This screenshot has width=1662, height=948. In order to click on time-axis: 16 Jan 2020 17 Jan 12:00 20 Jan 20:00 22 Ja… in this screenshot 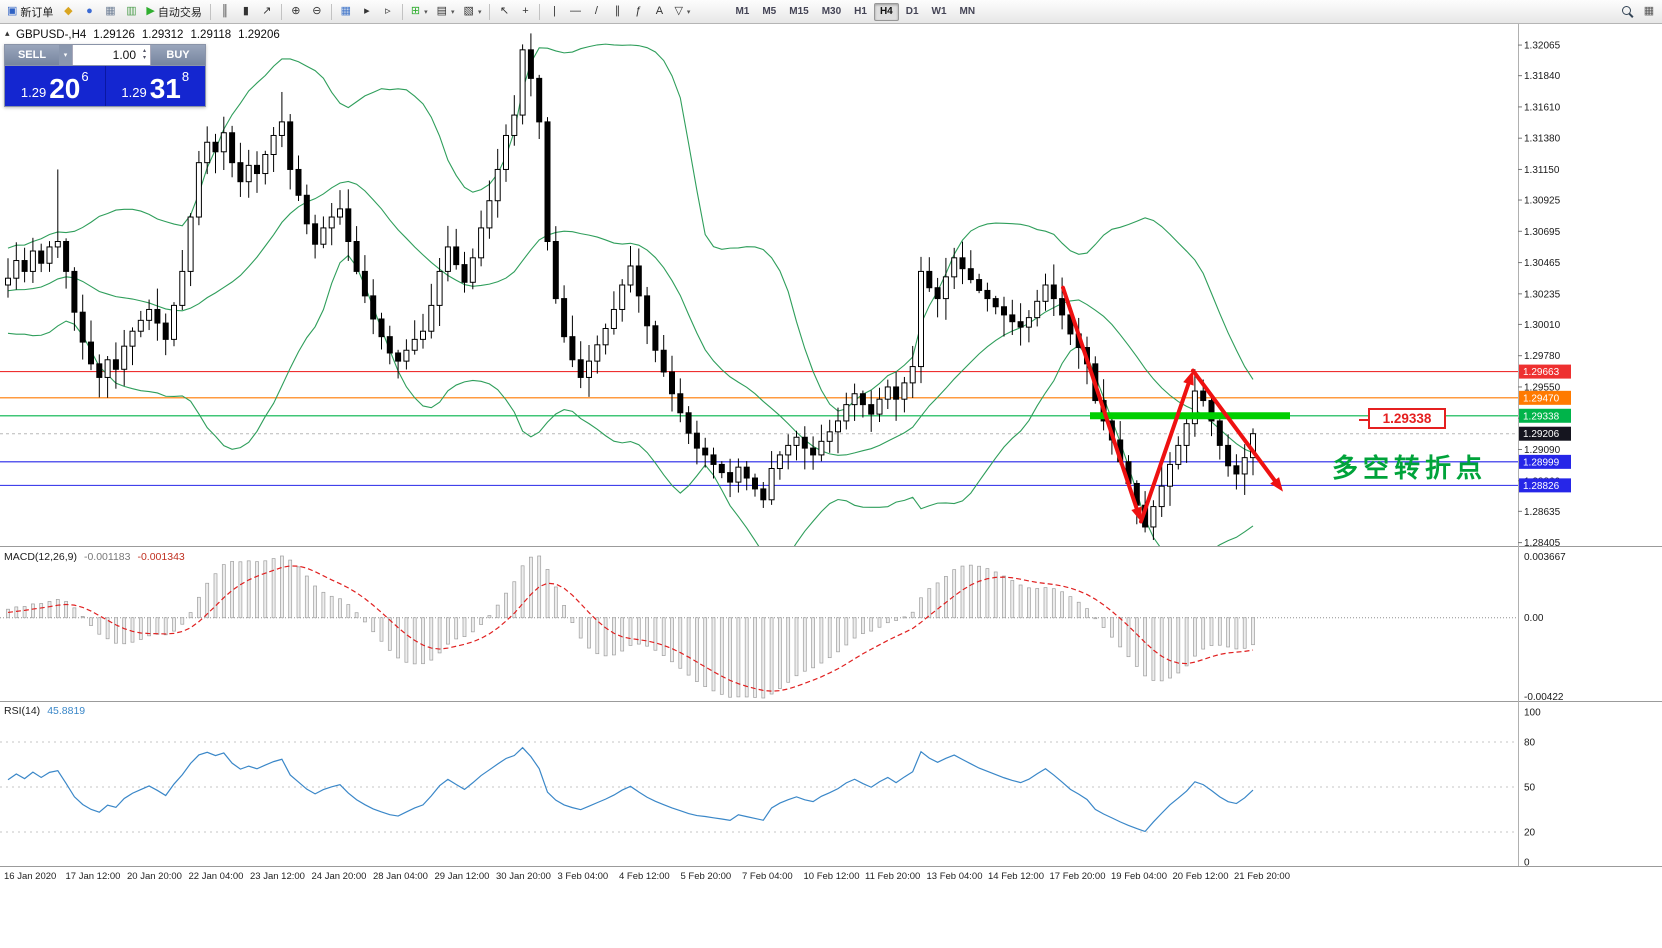, I will do `click(647, 876)`.